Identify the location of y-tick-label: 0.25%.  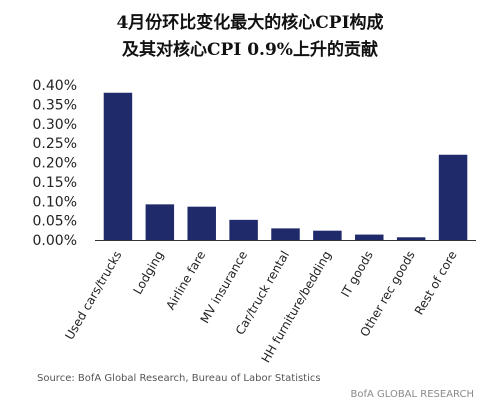
(55, 144).